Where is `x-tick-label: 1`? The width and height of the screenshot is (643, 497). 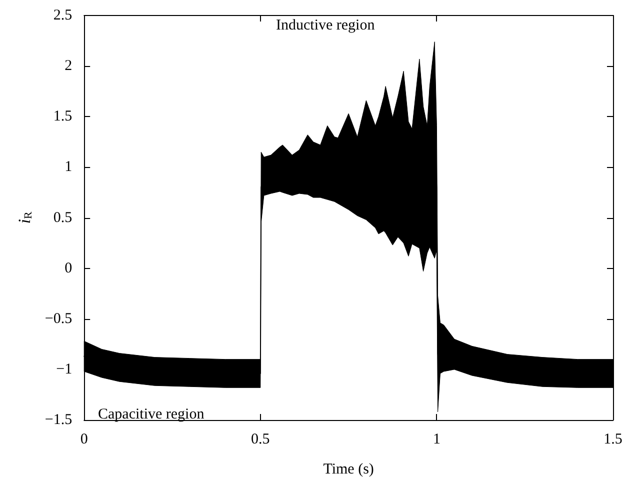
x-tick-label: 1 is located at coordinates (436, 440).